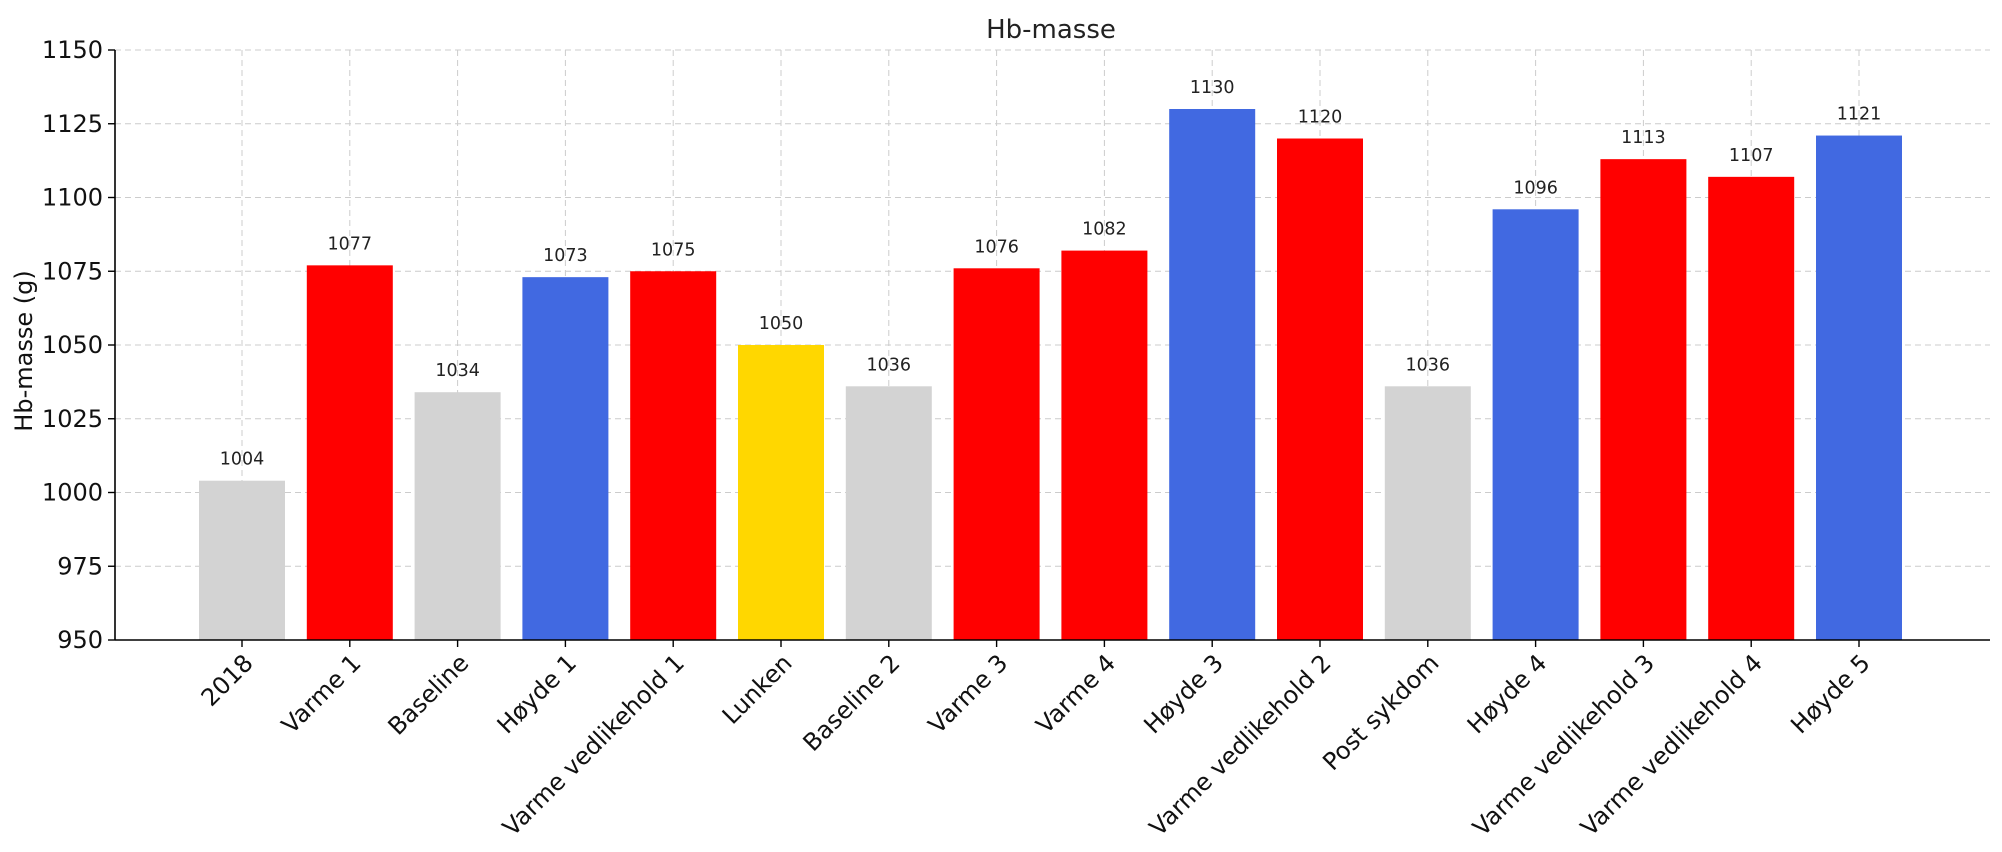 This screenshot has height=852, width=2002. What do you see at coordinates (350, 244) in the screenshot?
I see `data-label: 1077` at bounding box center [350, 244].